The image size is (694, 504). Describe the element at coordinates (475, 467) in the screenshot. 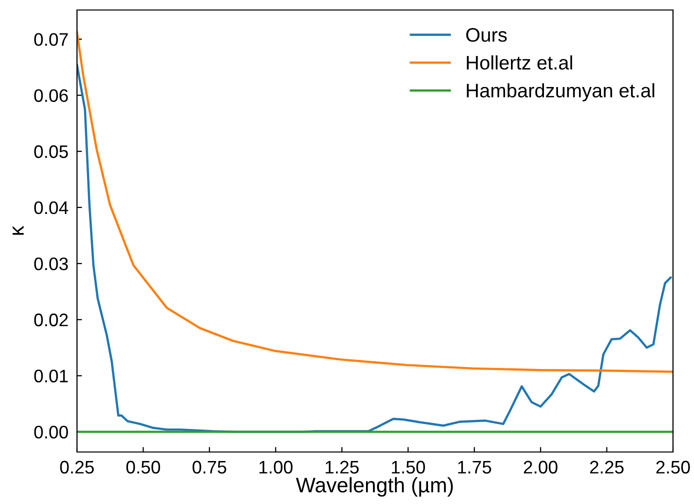

I see `x-tick-label: 1.75` at that location.